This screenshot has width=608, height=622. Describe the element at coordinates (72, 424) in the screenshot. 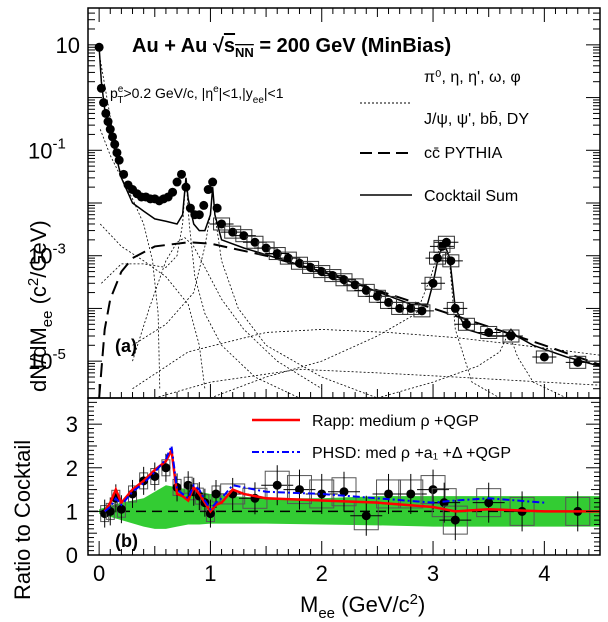

I see `y-tick-label-b: 3` at that location.